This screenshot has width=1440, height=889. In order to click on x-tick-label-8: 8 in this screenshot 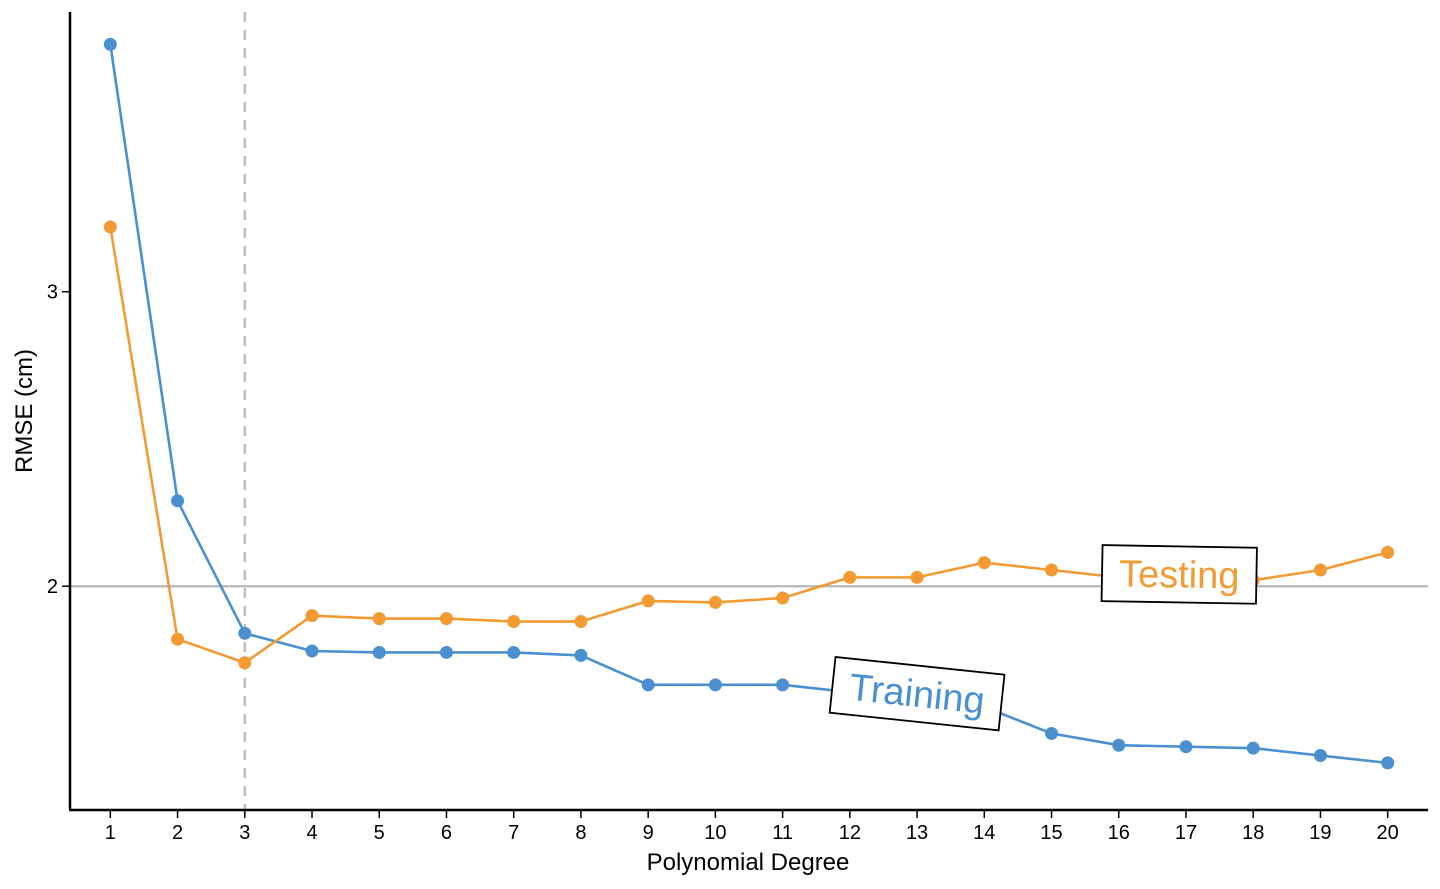, I will do `click(580, 833)`.